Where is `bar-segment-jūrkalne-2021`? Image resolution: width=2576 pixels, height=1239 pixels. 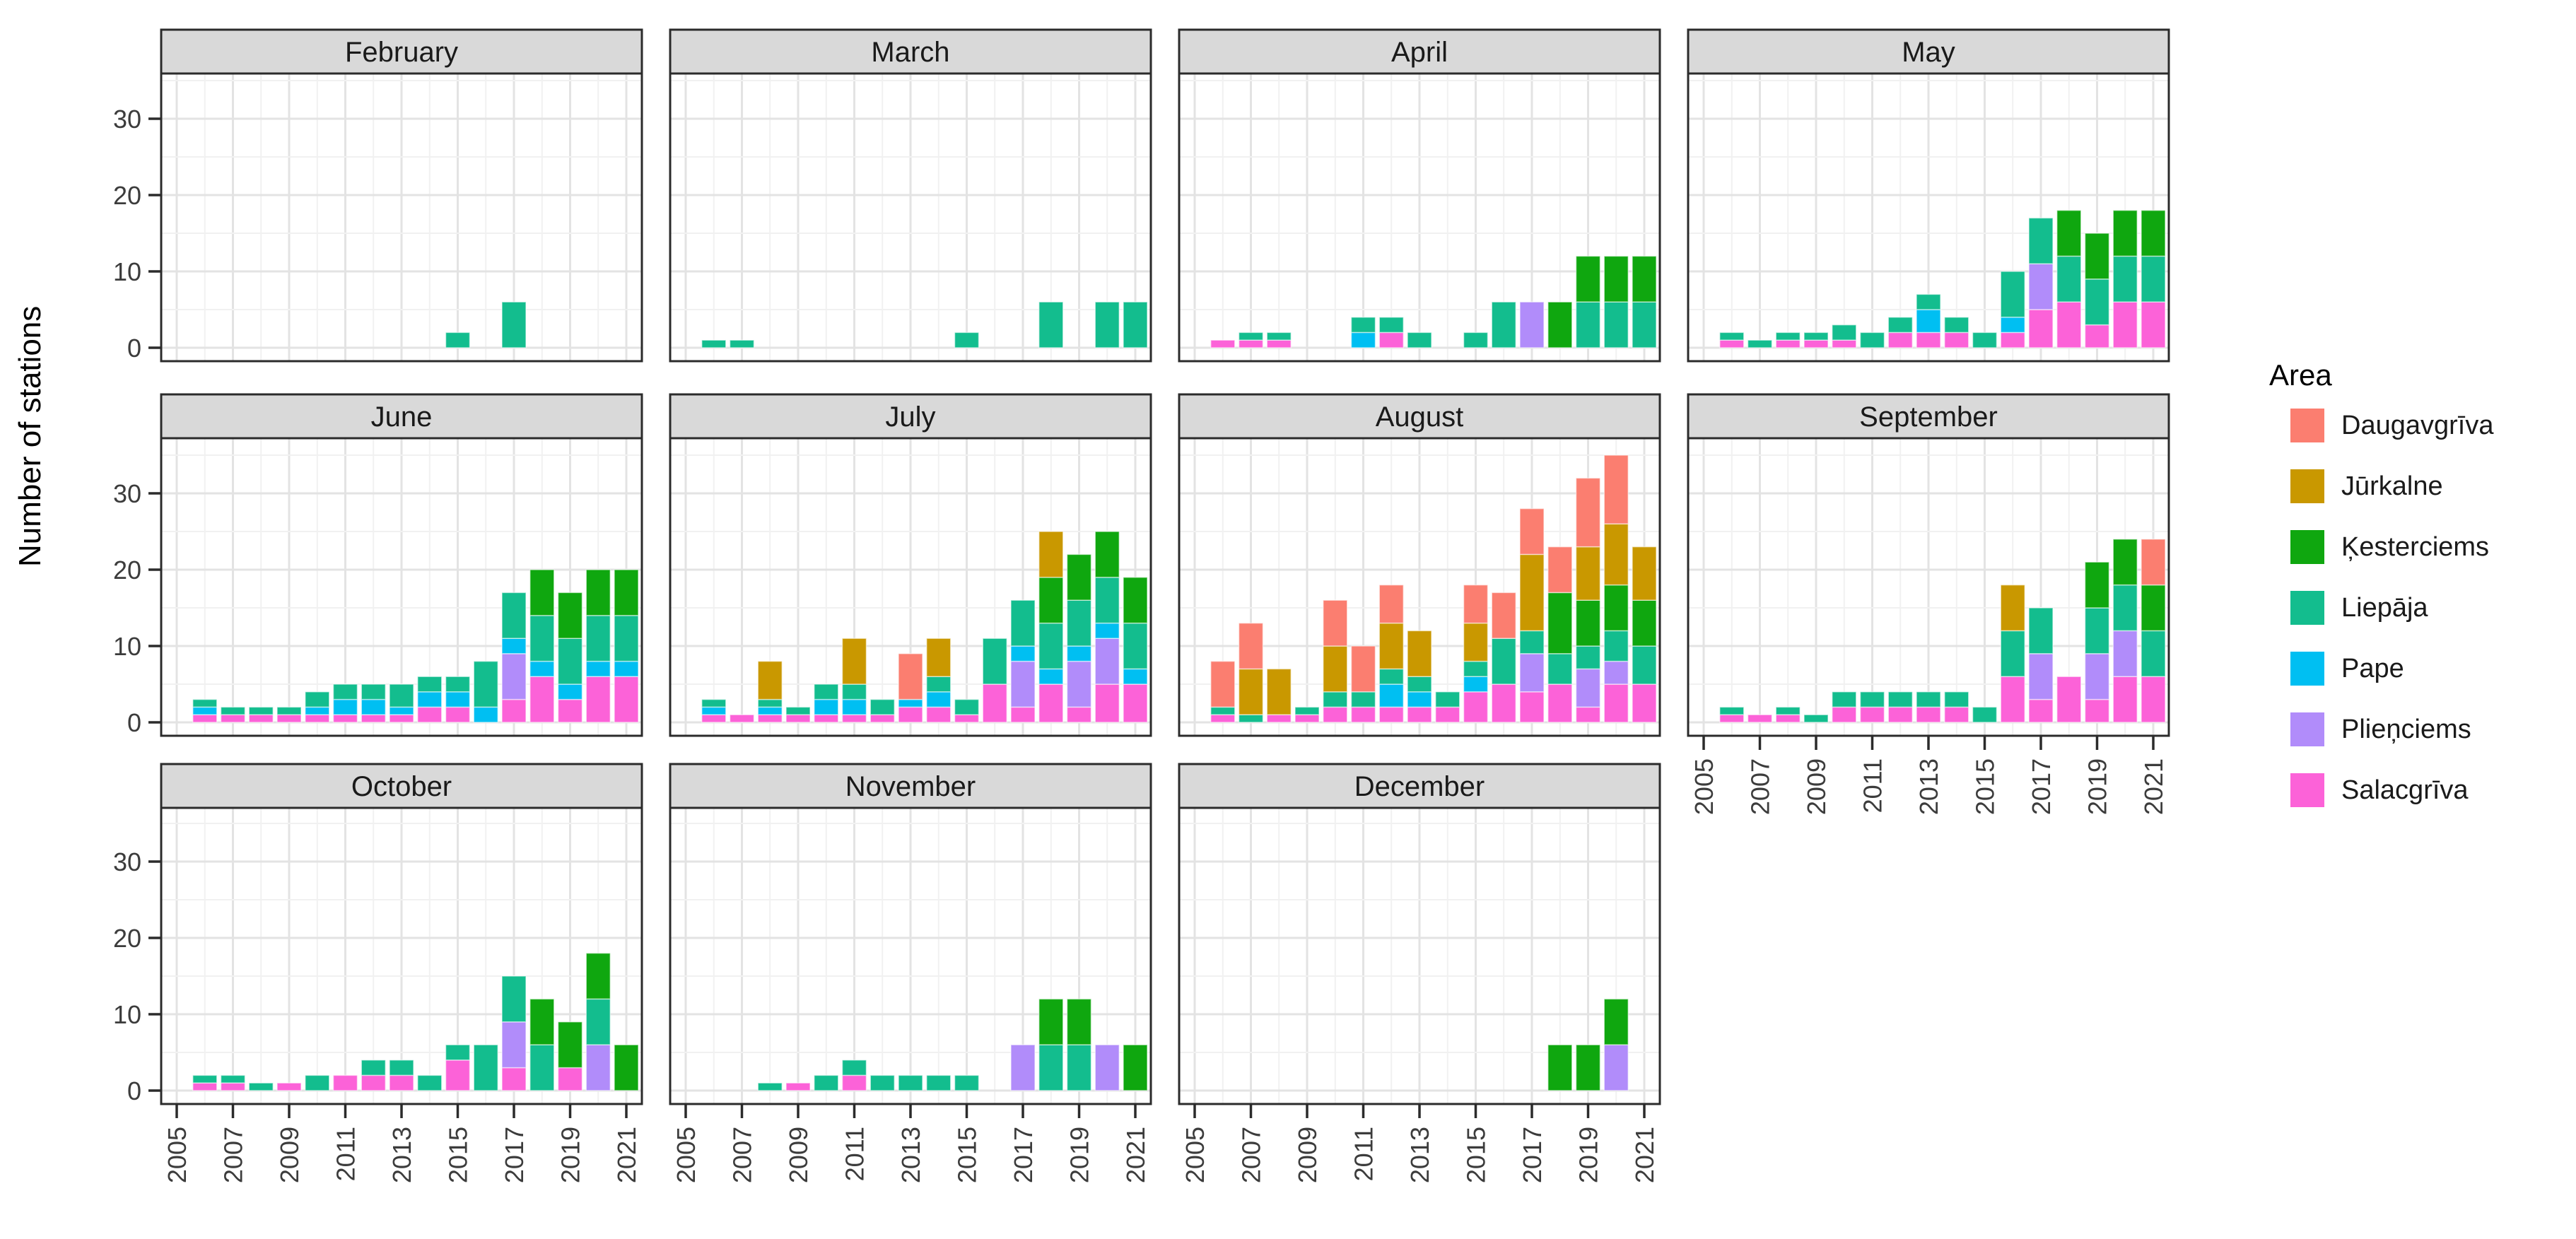
bar-segment-jūrkalne-2021 is located at coordinates (1645, 573).